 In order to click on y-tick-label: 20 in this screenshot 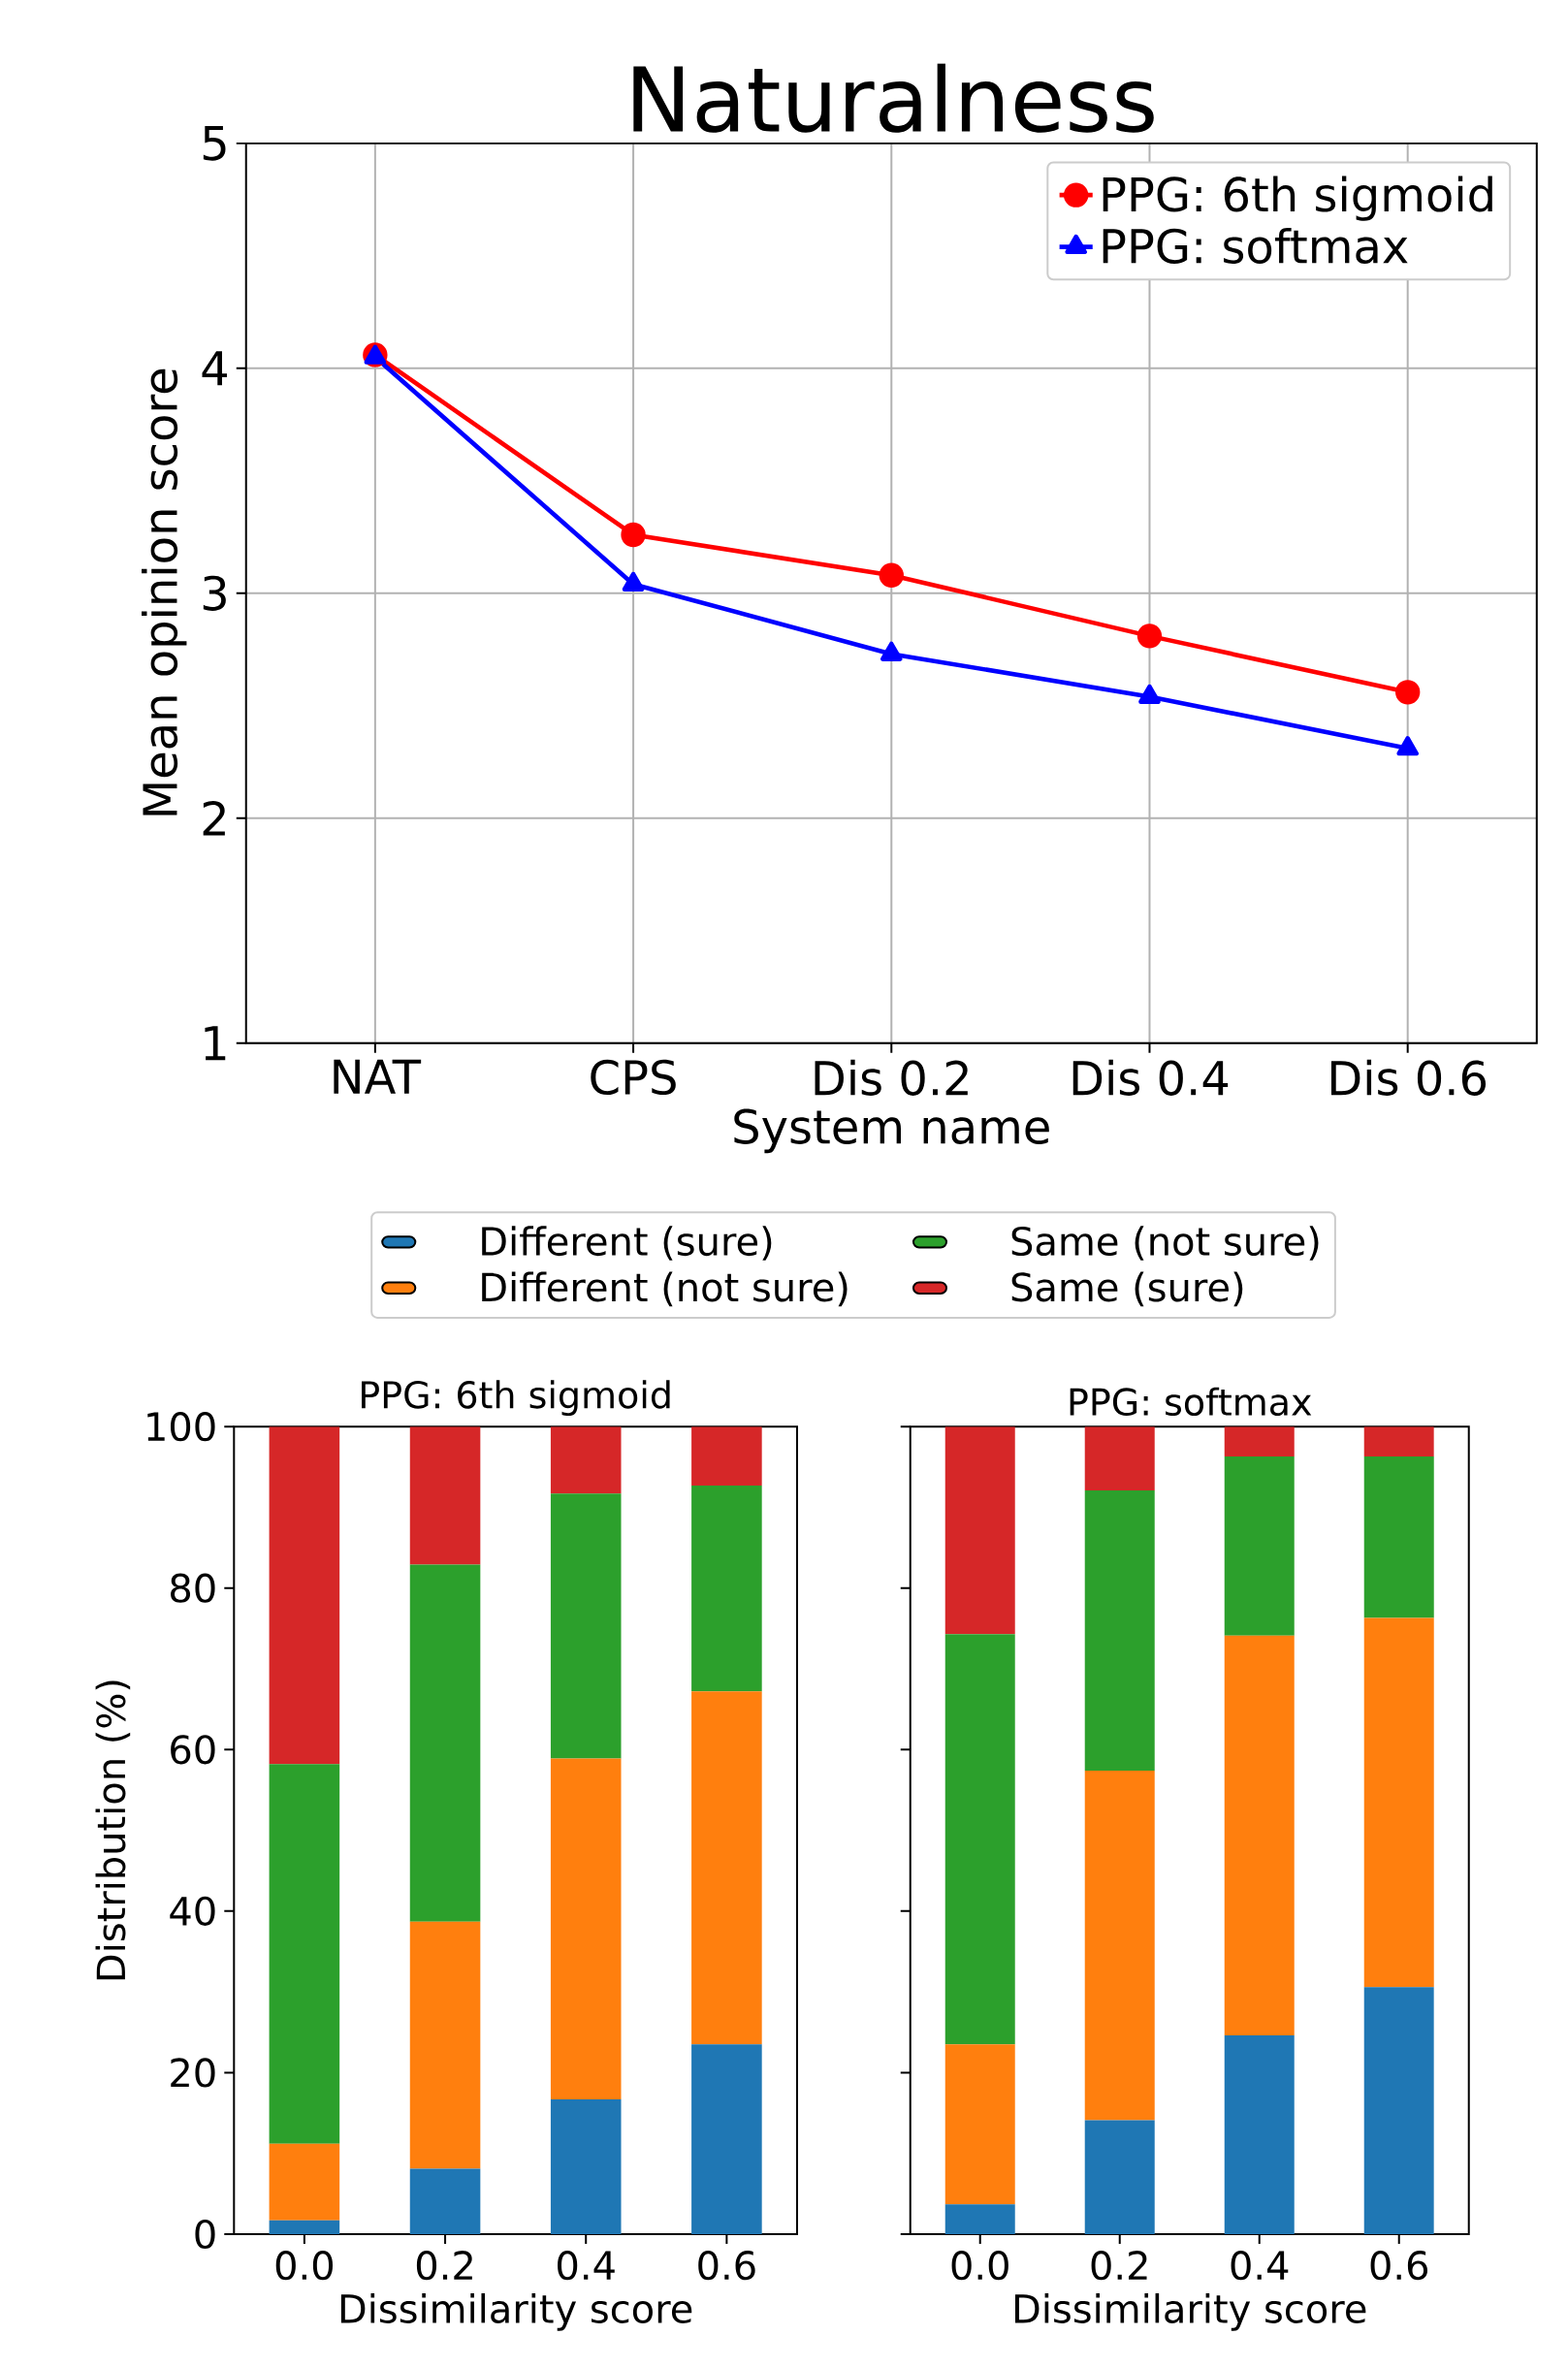, I will do `click(193, 2073)`.